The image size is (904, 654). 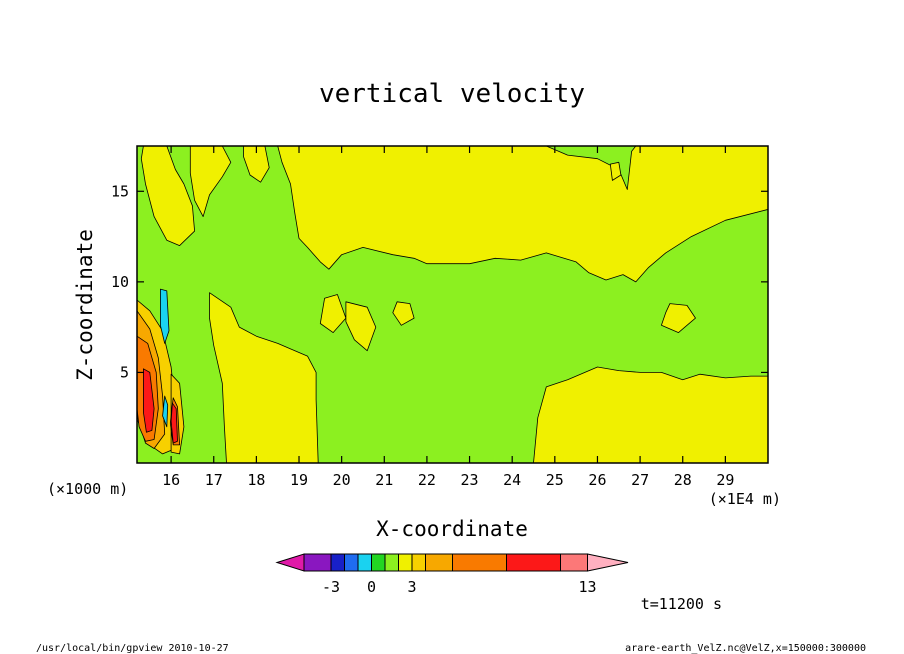 I want to click on colorbar-label: -3, so click(x=331, y=587).